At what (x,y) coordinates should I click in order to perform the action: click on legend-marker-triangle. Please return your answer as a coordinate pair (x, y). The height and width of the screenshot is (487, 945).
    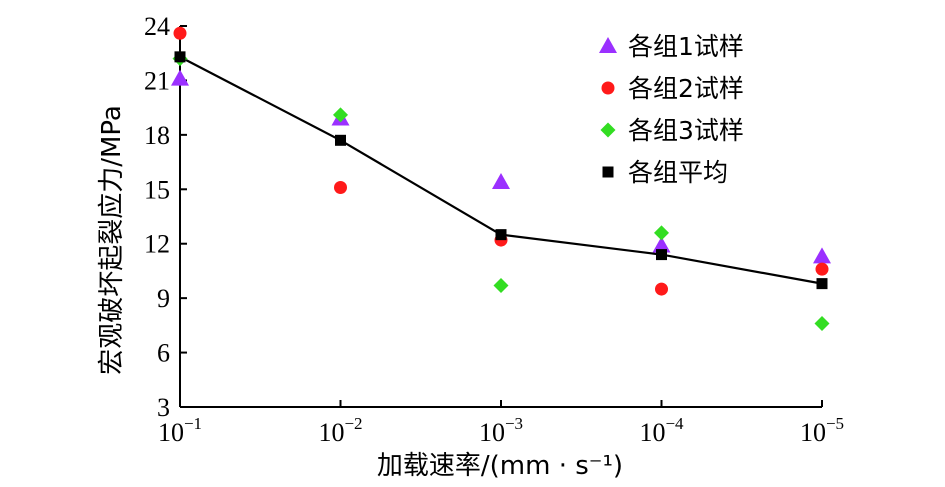
    Looking at the image, I should click on (608, 45).